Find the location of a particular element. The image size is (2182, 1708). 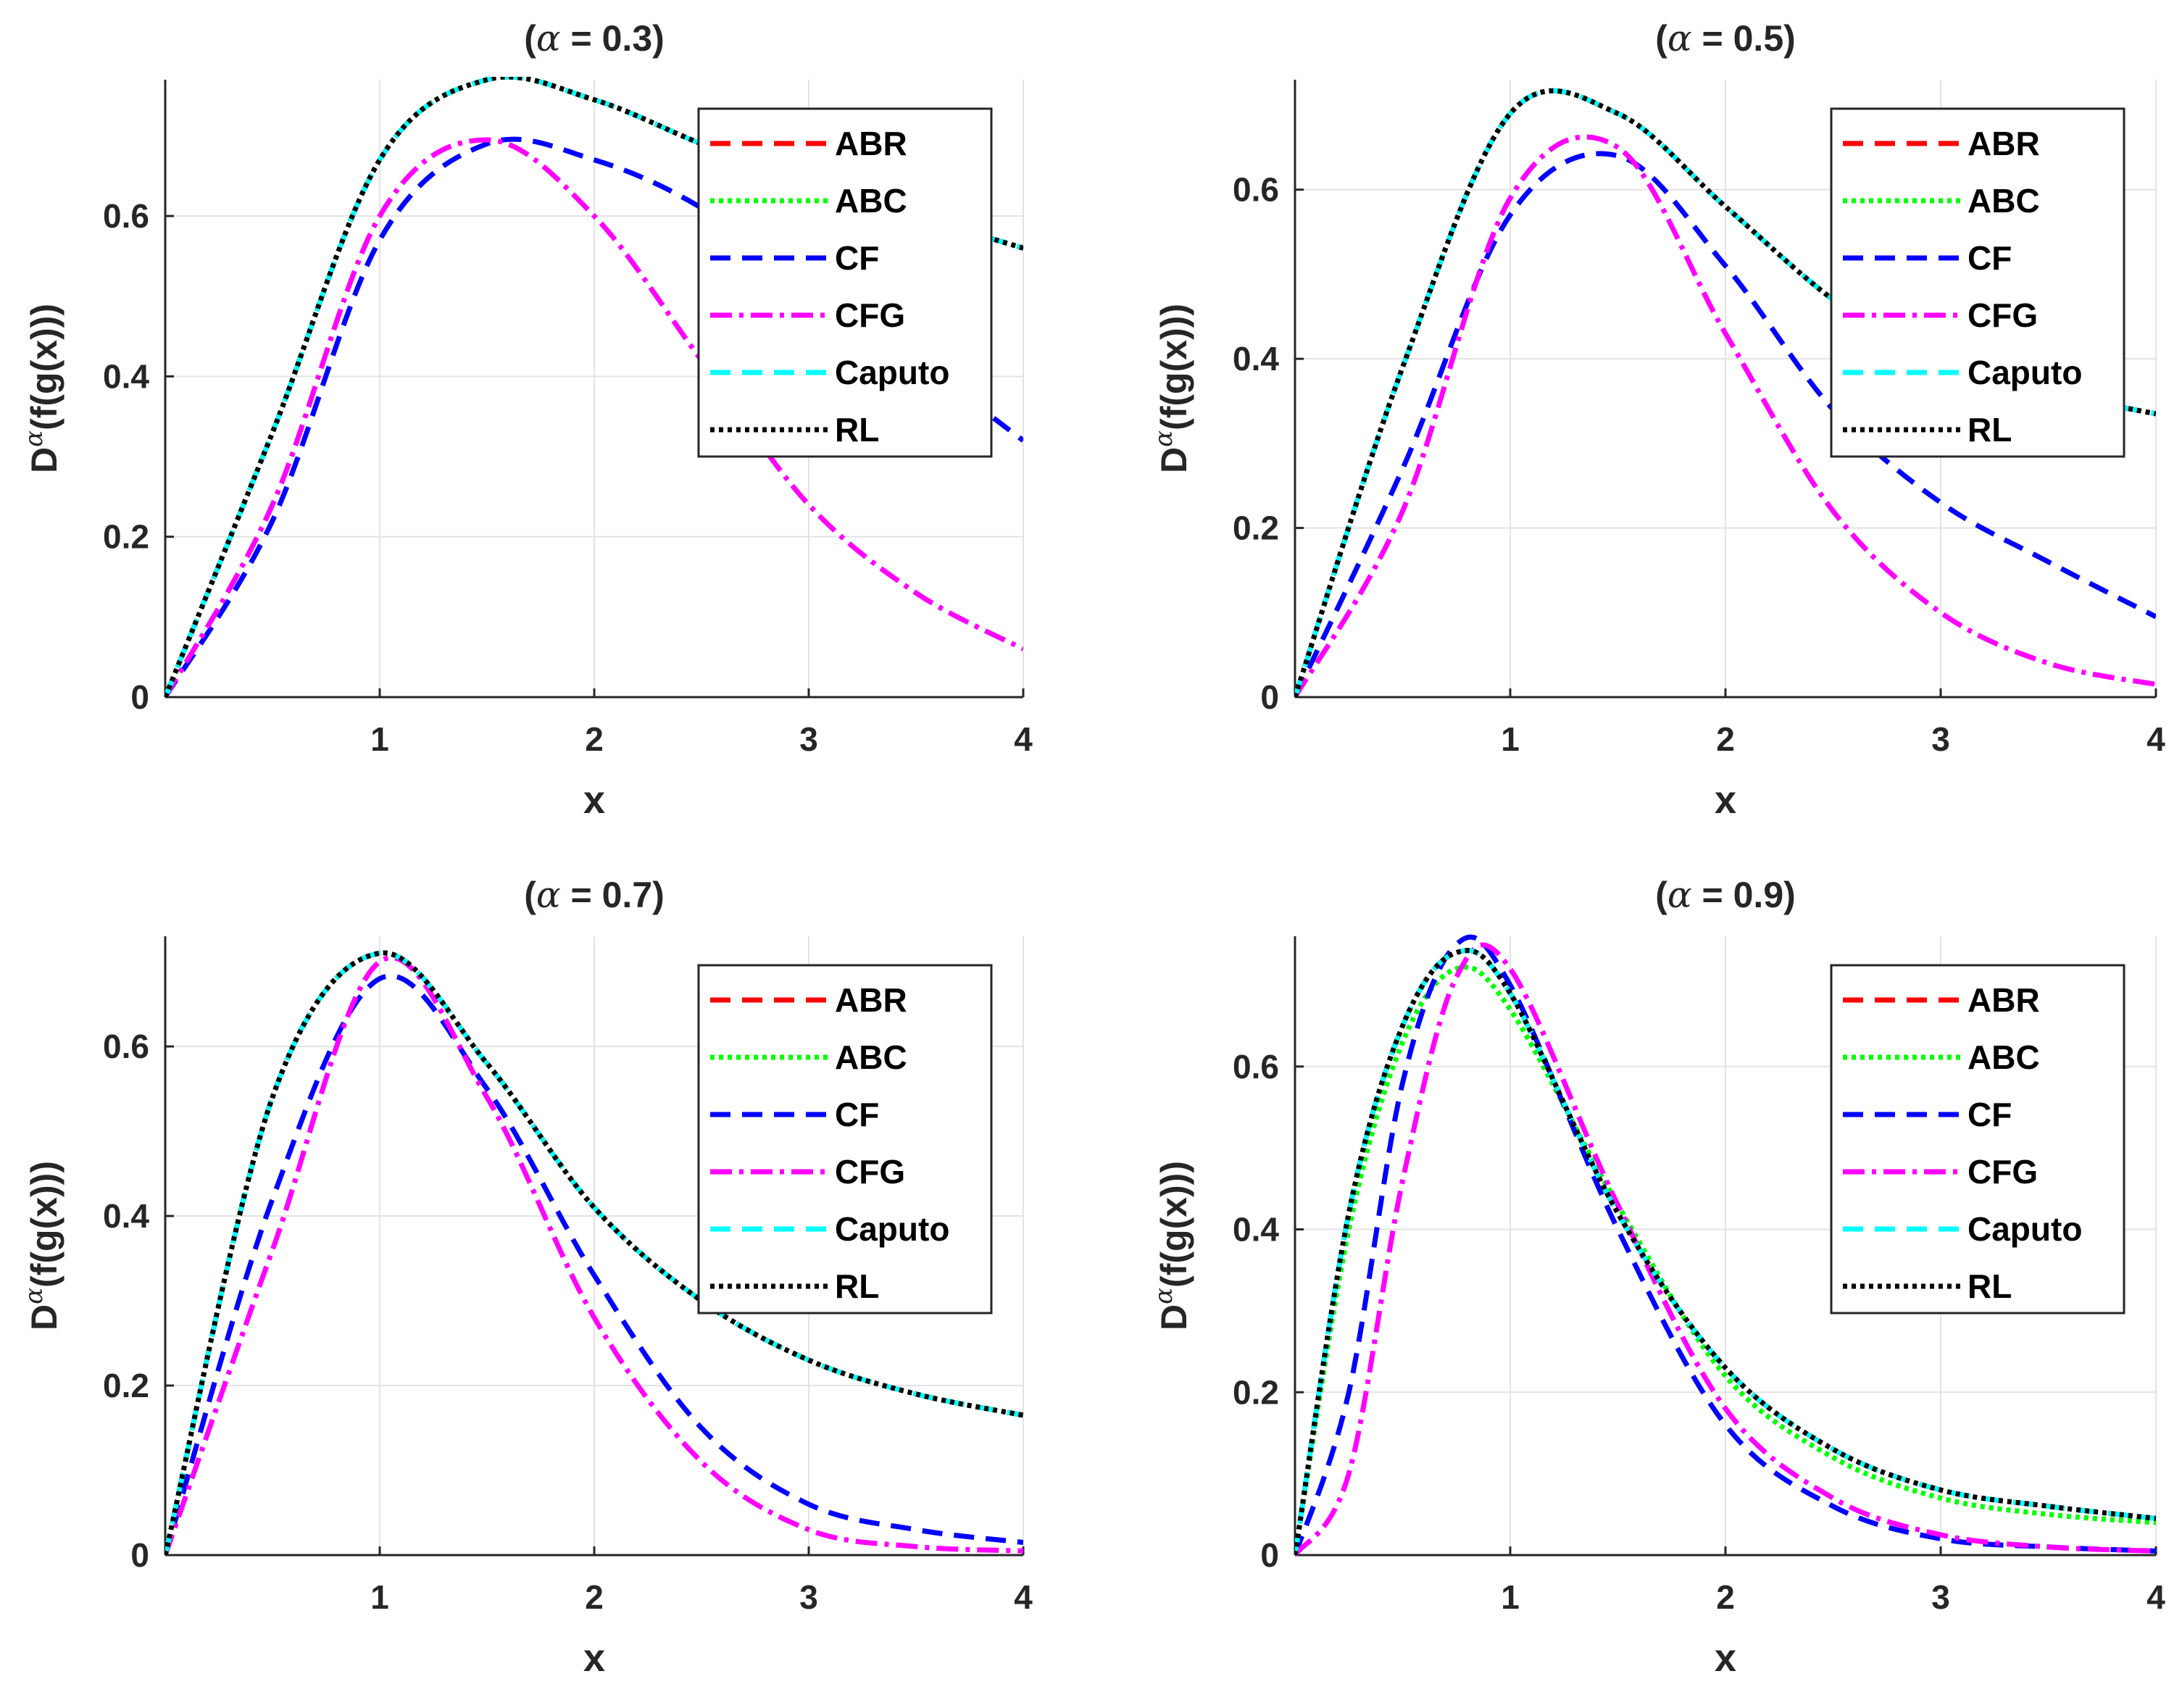

chart-title: (α = 0.5) is located at coordinates (1725, 38).